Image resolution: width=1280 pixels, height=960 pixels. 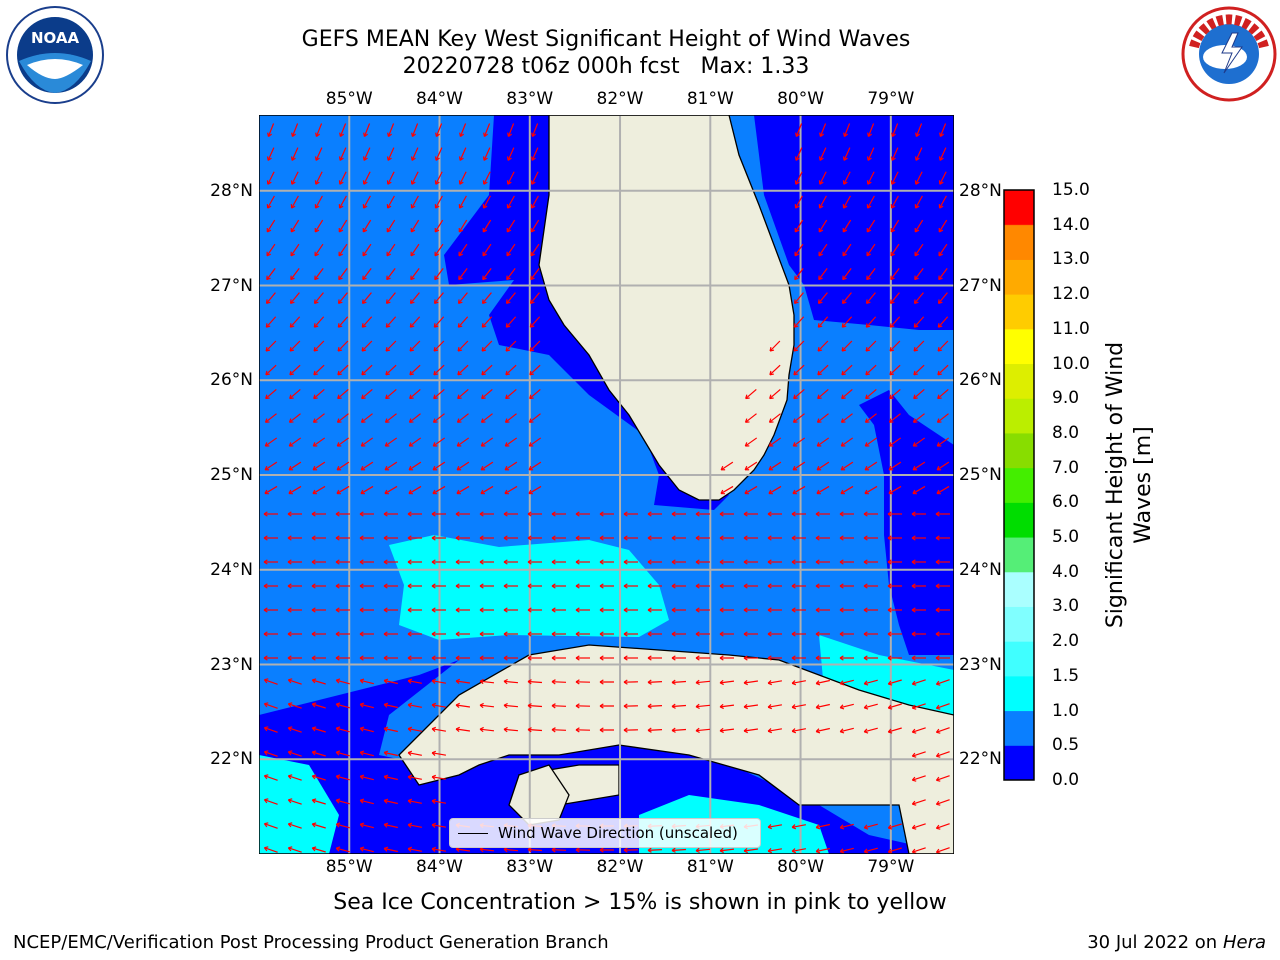 I want to click on lon-tick-top: 83°W, so click(x=530, y=99).